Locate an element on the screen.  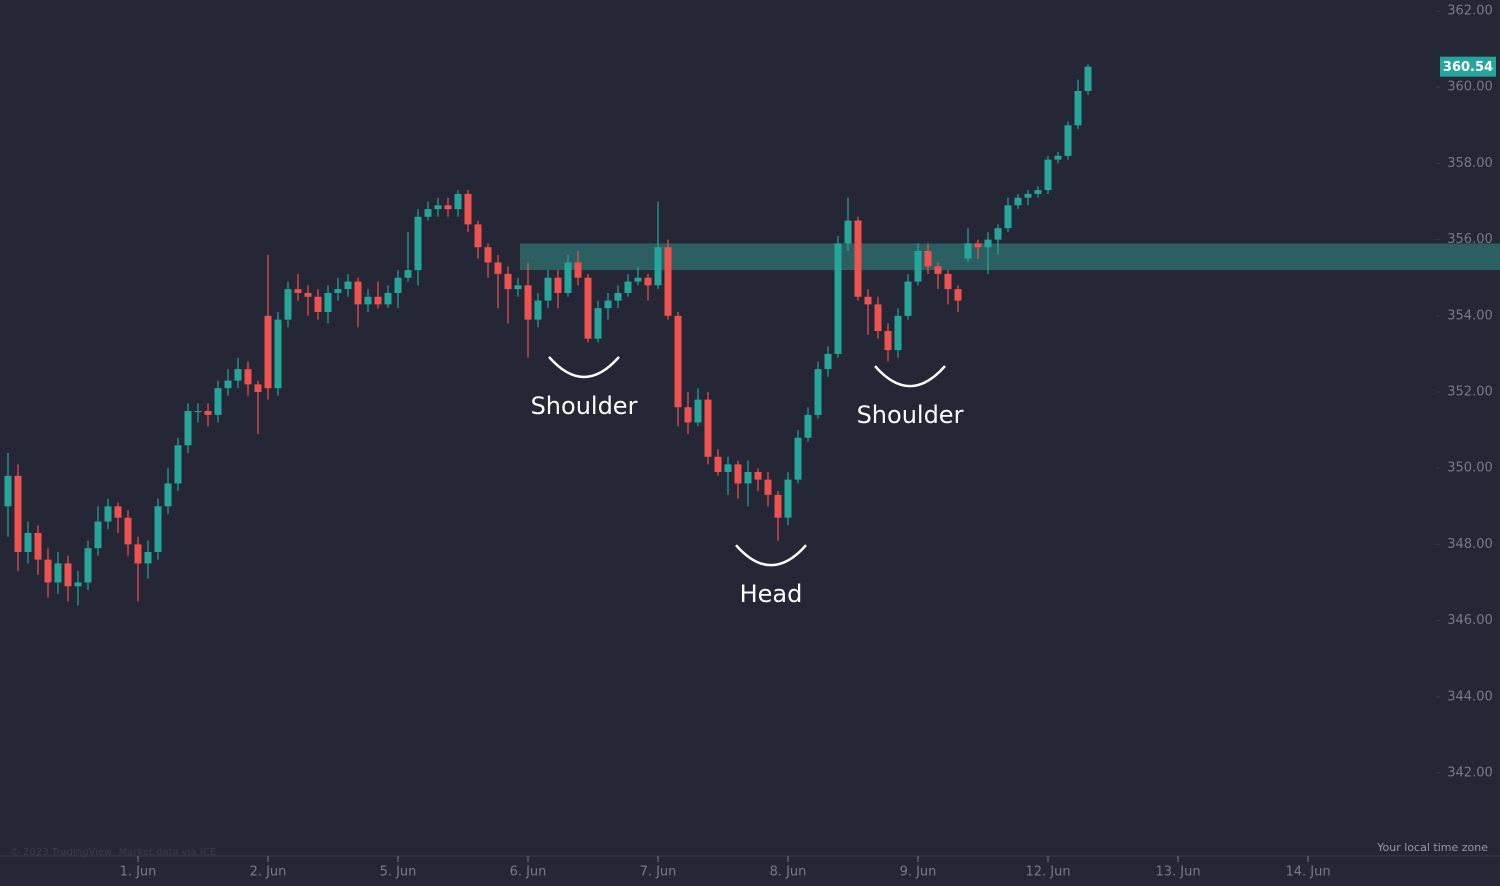
y-tick-label: 348.00 is located at coordinates (1470, 544).